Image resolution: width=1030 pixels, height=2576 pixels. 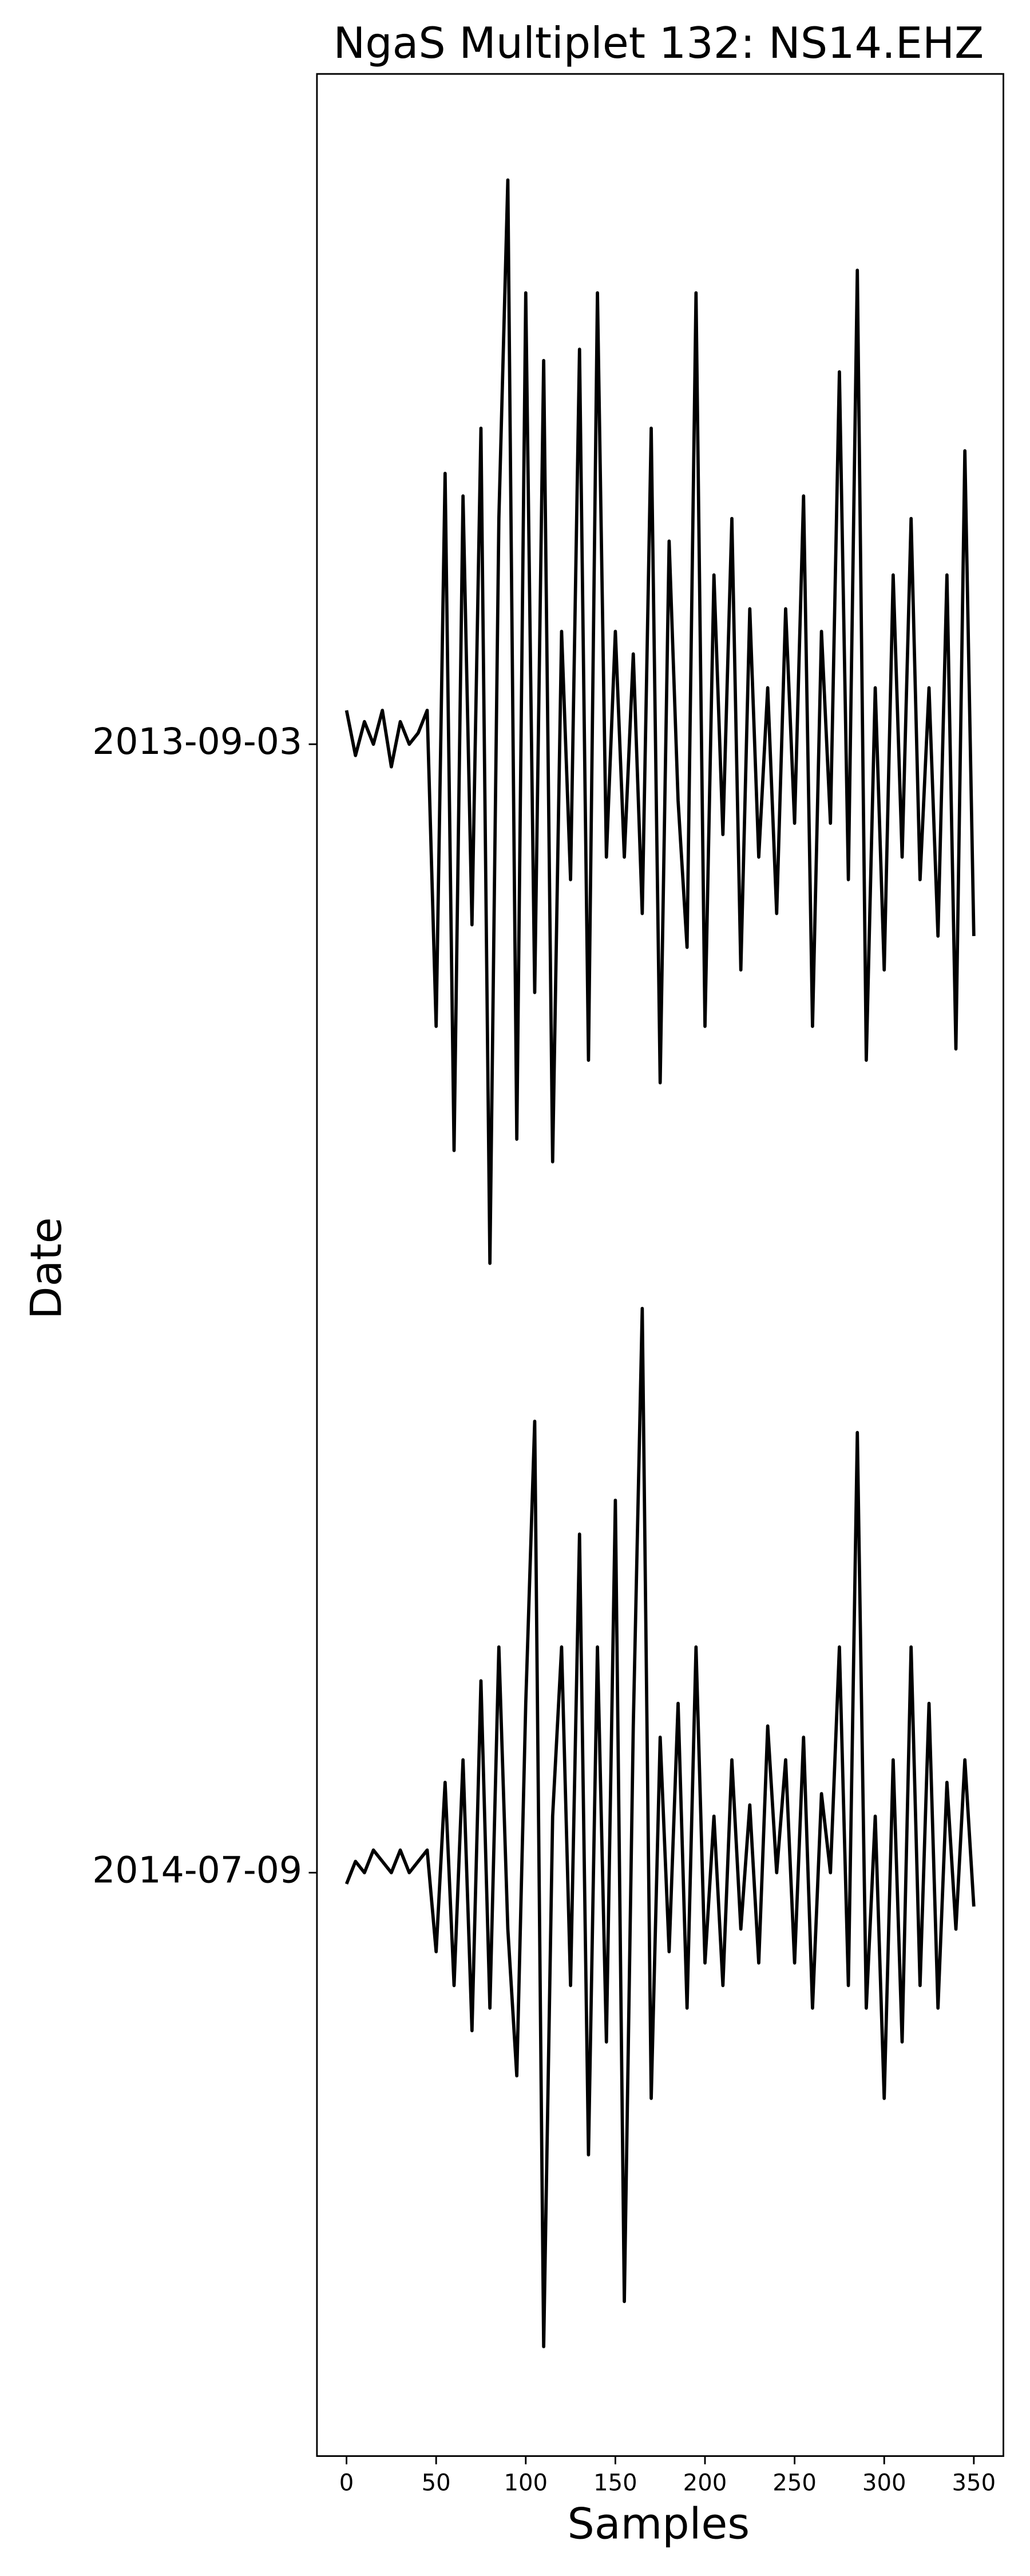 What do you see at coordinates (794, 2483) in the screenshot?
I see `x-tick-label: 250` at bounding box center [794, 2483].